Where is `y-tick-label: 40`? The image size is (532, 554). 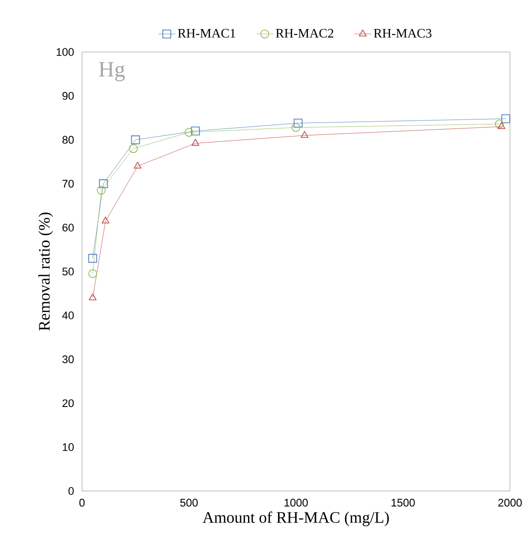
y-tick-label: 40 is located at coordinates (68, 316).